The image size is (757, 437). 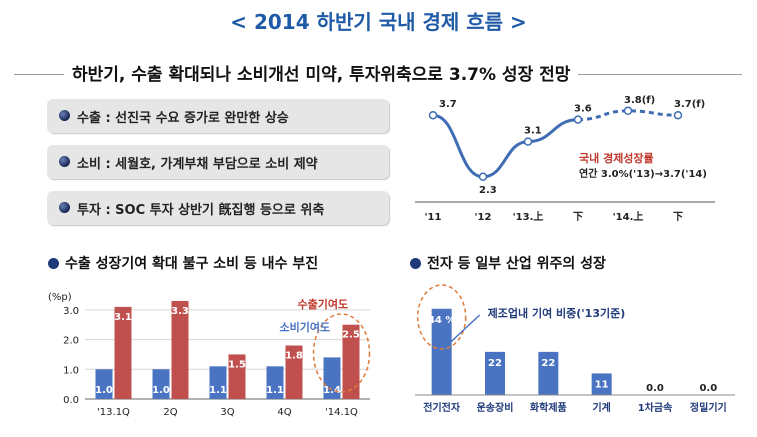 I want to click on bar-y-tick-label: 0.0, so click(x=71, y=400).